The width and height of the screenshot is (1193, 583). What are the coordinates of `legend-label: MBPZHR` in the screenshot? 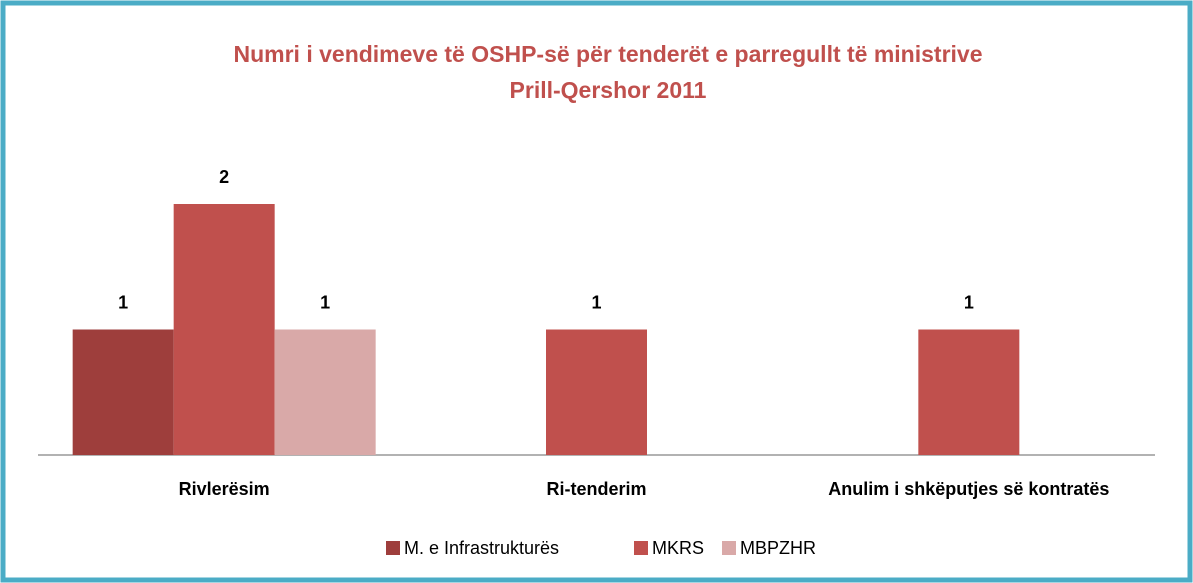 It's located at (778, 548).